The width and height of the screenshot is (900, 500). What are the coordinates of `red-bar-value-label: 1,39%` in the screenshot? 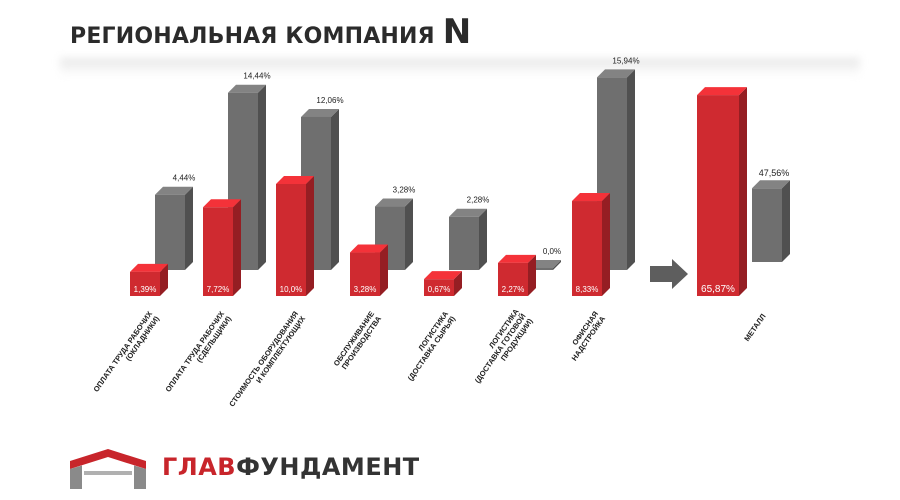 It's located at (145, 289).